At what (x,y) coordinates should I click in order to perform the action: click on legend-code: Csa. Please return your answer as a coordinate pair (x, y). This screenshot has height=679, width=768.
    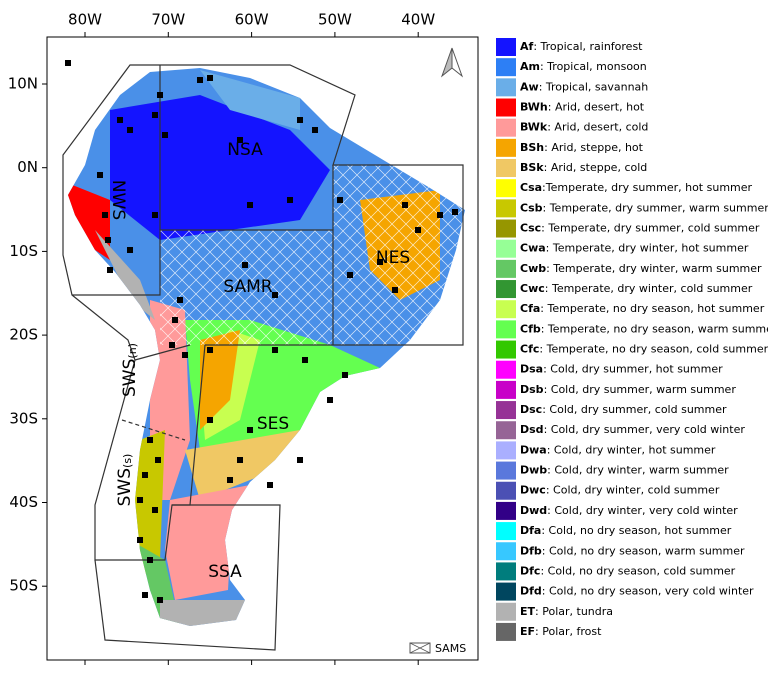
    Looking at the image, I should click on (531, 187).